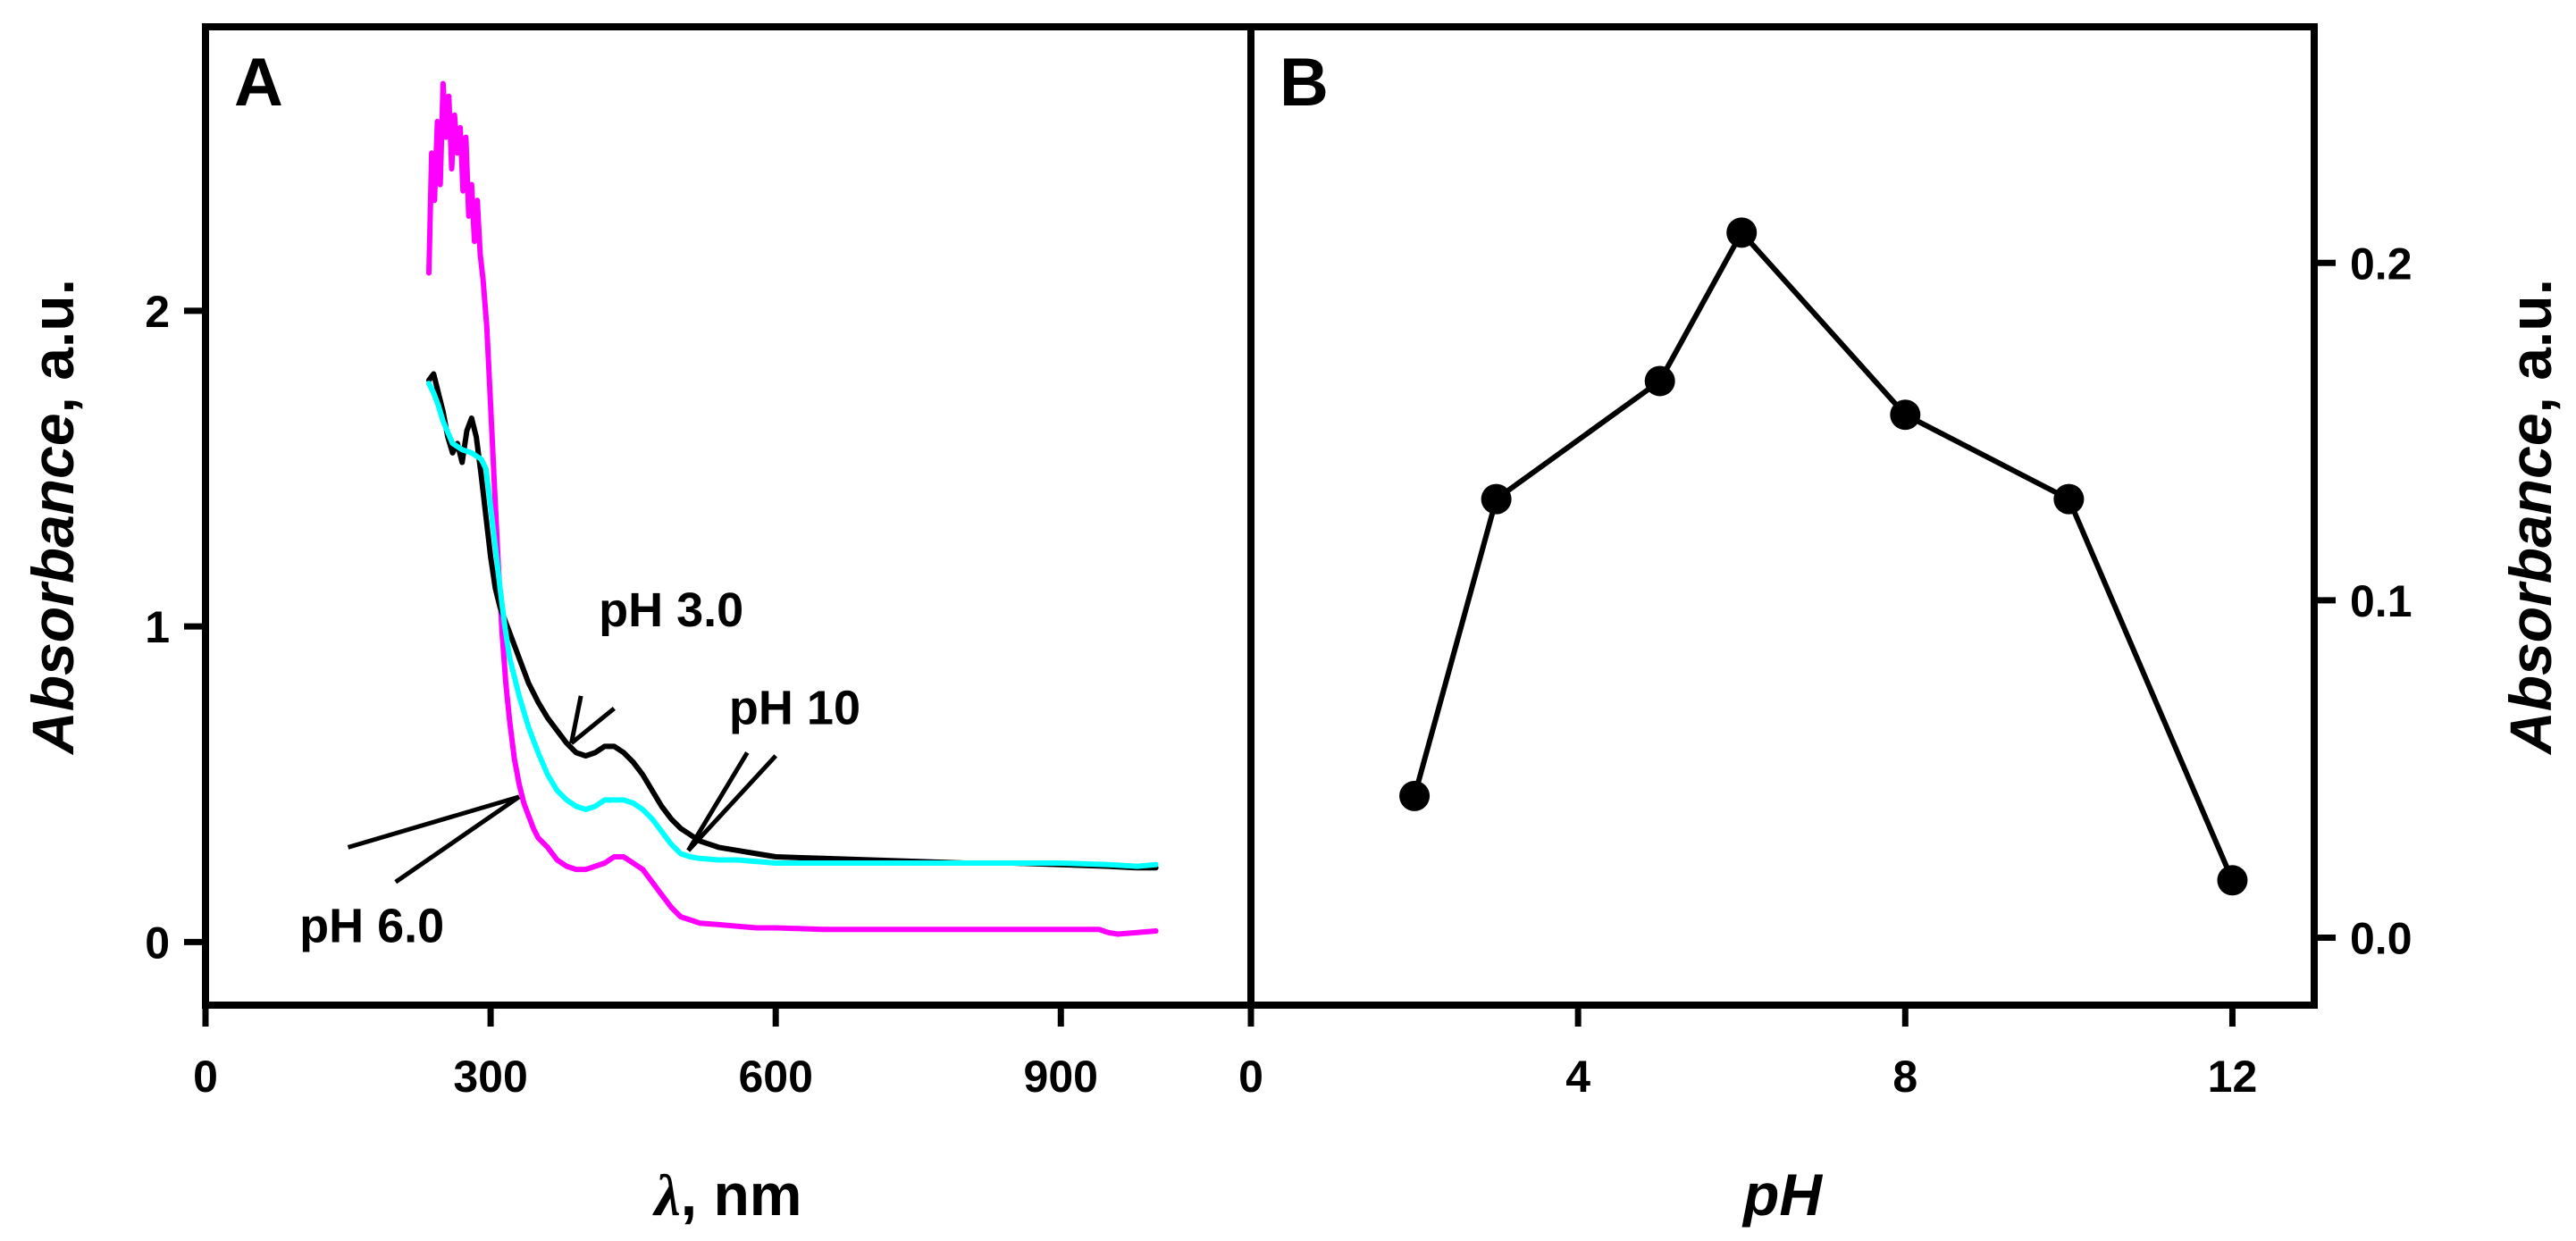 The height and width of the screenshot is (1241, 2576). Describe the element at coordinates (490, 1077) in the screenshot. I see `x-tick-label: 300` at that location.